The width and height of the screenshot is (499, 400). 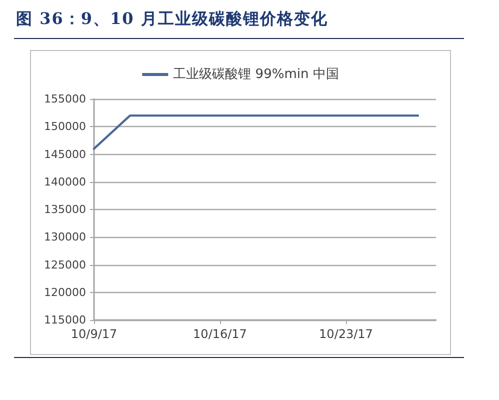 I want to click on y-tick-label: 115000, so click(x=65, y=320).